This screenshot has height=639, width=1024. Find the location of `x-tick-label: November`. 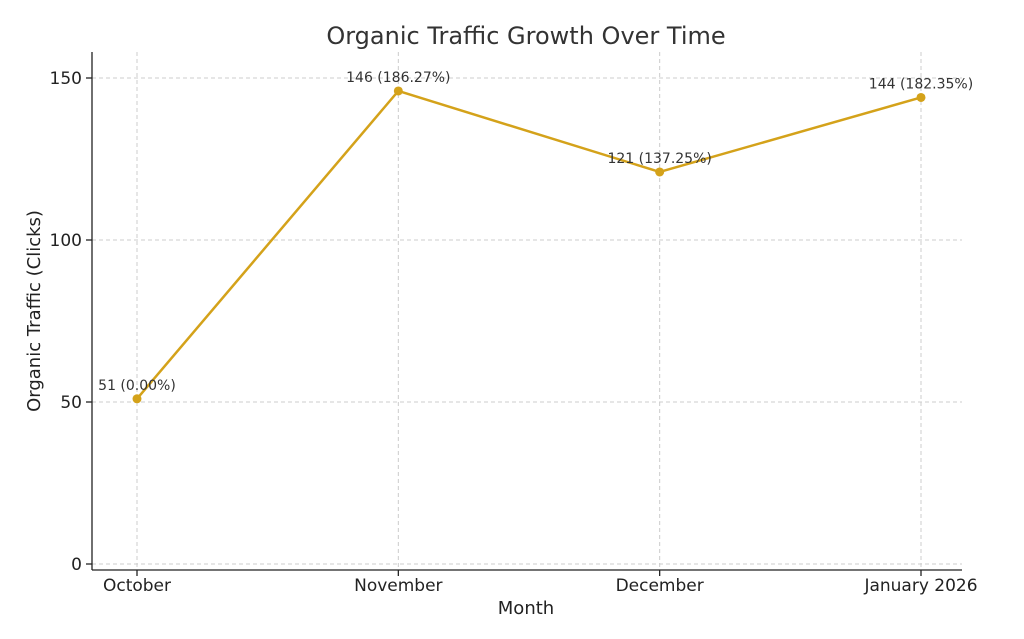

x-tick-label: November is located at coordinates (398, 586).